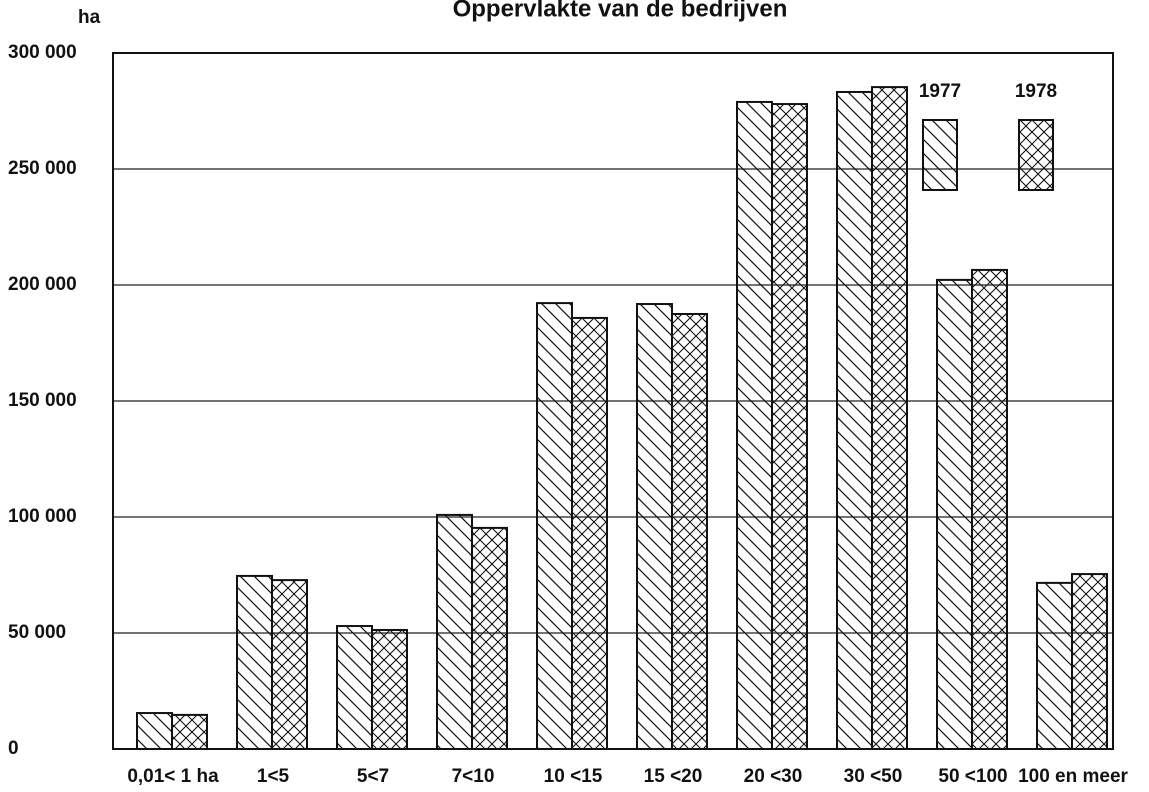 This screenshot has height=792, width=1149. I want to click on x-tick-label: 1<5, so click(273, 776).